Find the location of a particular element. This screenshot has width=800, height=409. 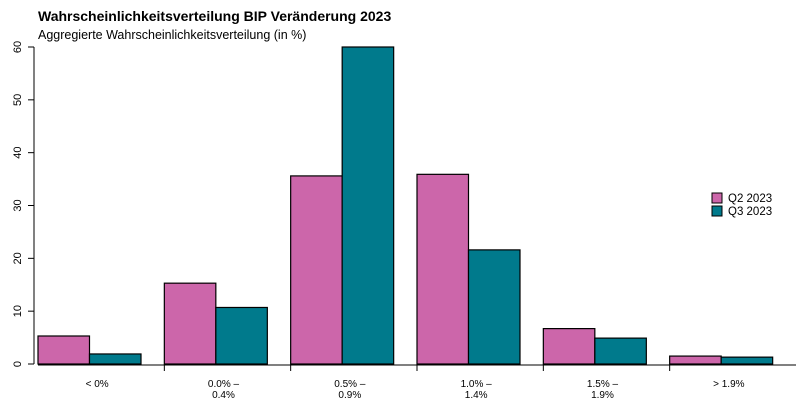

x-tick-label: 0.4% is located at coordinates (223, 395).